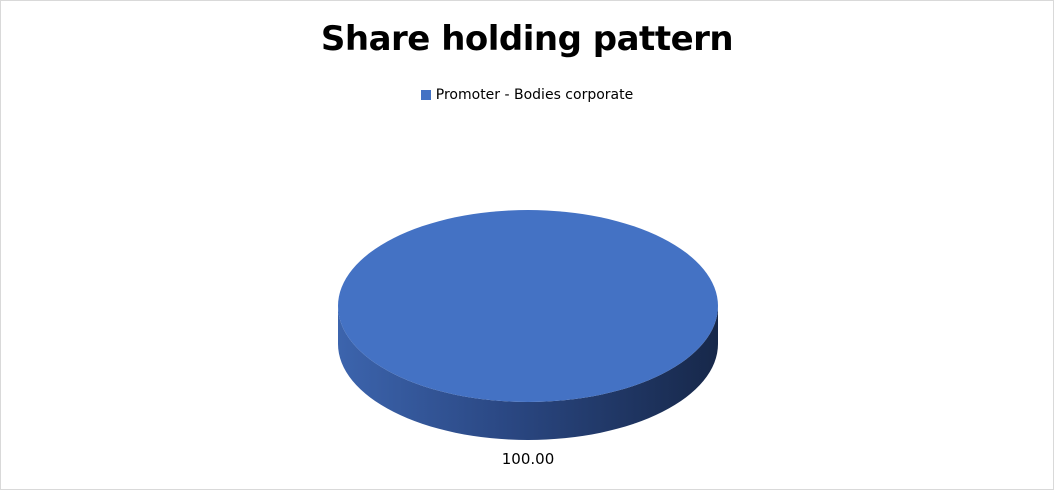  What do you see at coordinates (425, 95) in the screenshot?
I see `legend-swatch` at bounding box center [425, 95].